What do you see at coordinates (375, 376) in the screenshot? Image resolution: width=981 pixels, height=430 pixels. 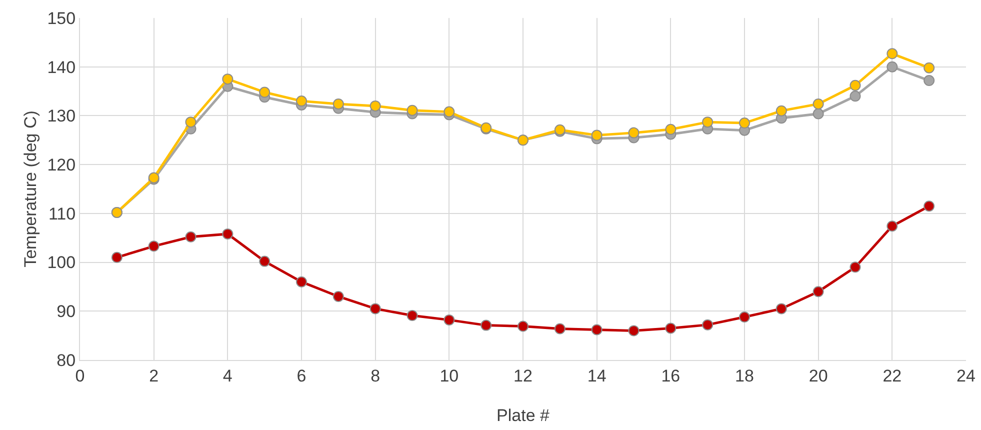 I see `x-tick-label: 8` at bounding box center [375, 376].